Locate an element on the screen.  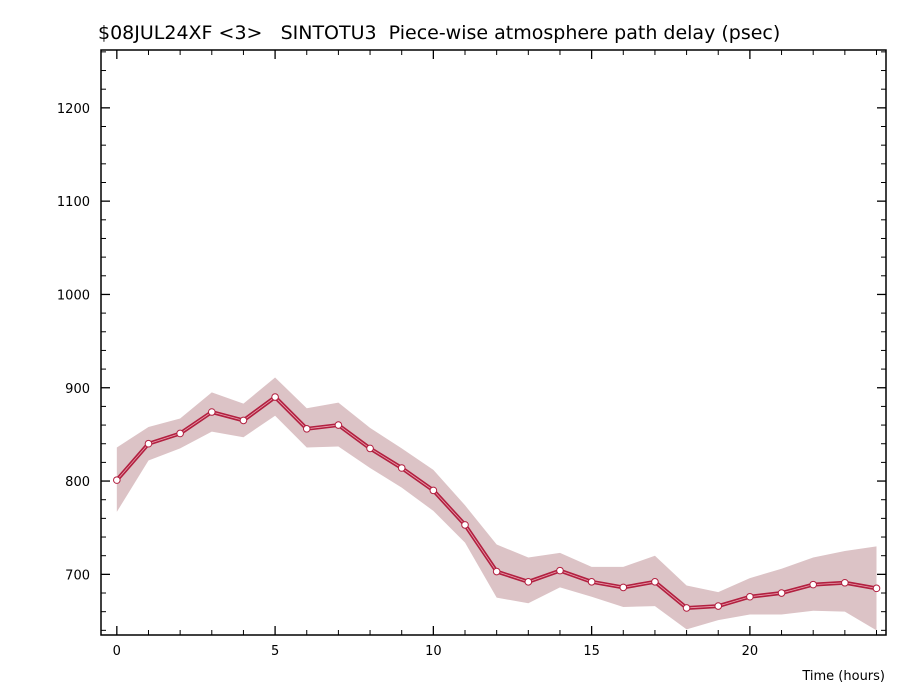
y-tick-label: 1100 is located at coordinates (73, 202).